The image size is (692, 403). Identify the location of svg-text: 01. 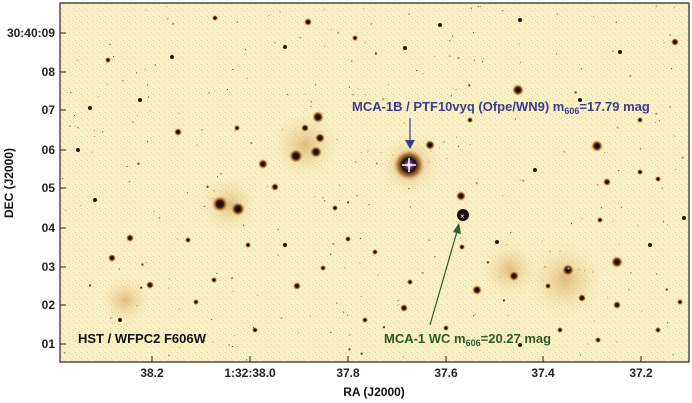
(49, 344).